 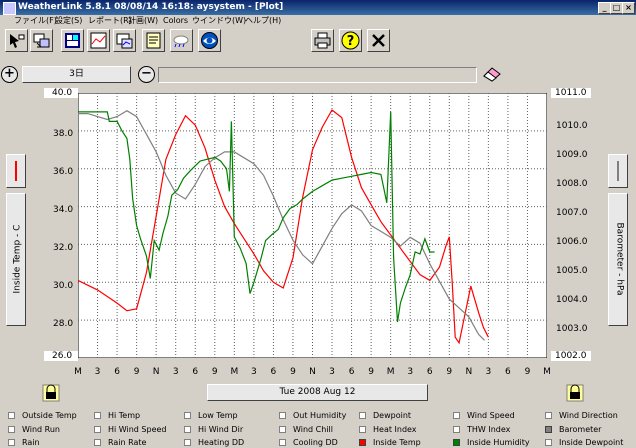 I want to click on y-right-tick: 1004.0, so click(x=572, y=300).